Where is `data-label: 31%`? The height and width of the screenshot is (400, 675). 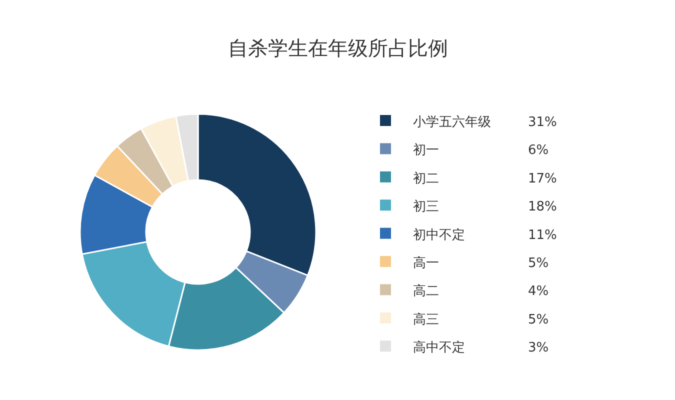
data-label: 31% is located at coordinates (542, 122).